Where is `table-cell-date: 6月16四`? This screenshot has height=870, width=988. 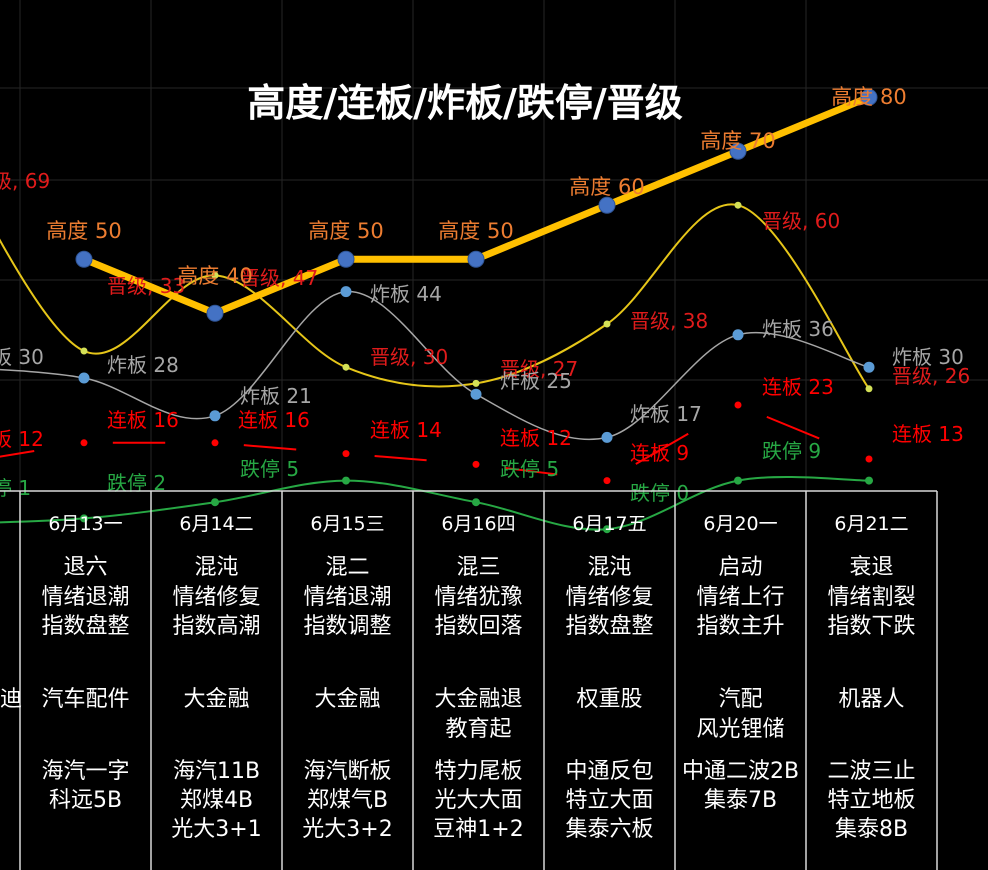
table-cell-date: 6月16四 is located at coordinates (478, 524).